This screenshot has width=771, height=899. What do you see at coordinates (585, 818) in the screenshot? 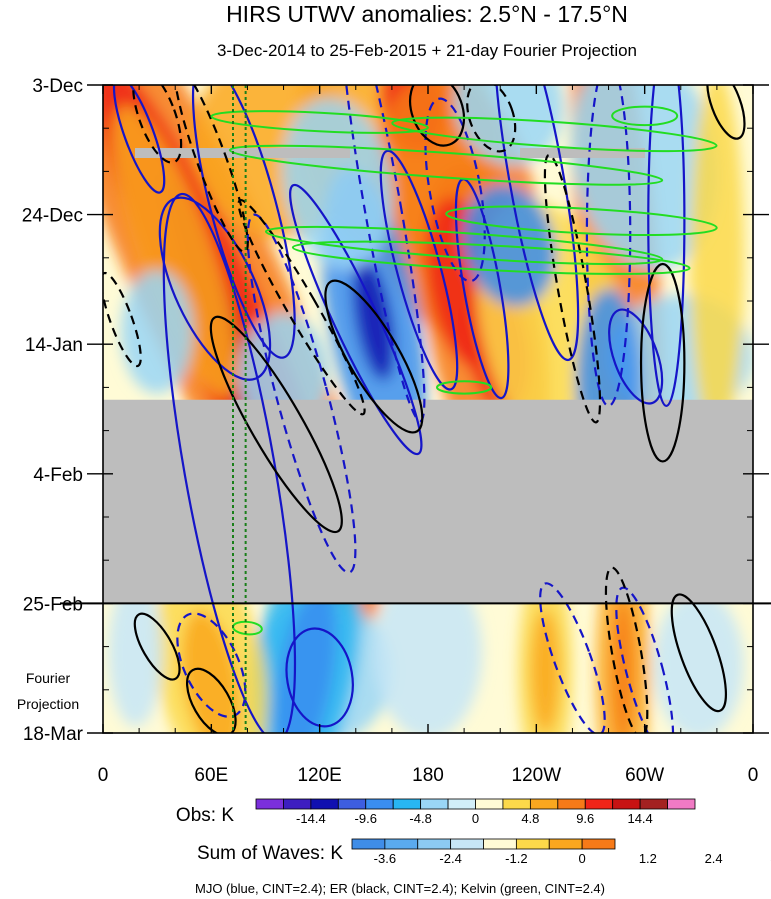
I see `colorbar-tick-label: 9.6` at bounding box center [585, 818].